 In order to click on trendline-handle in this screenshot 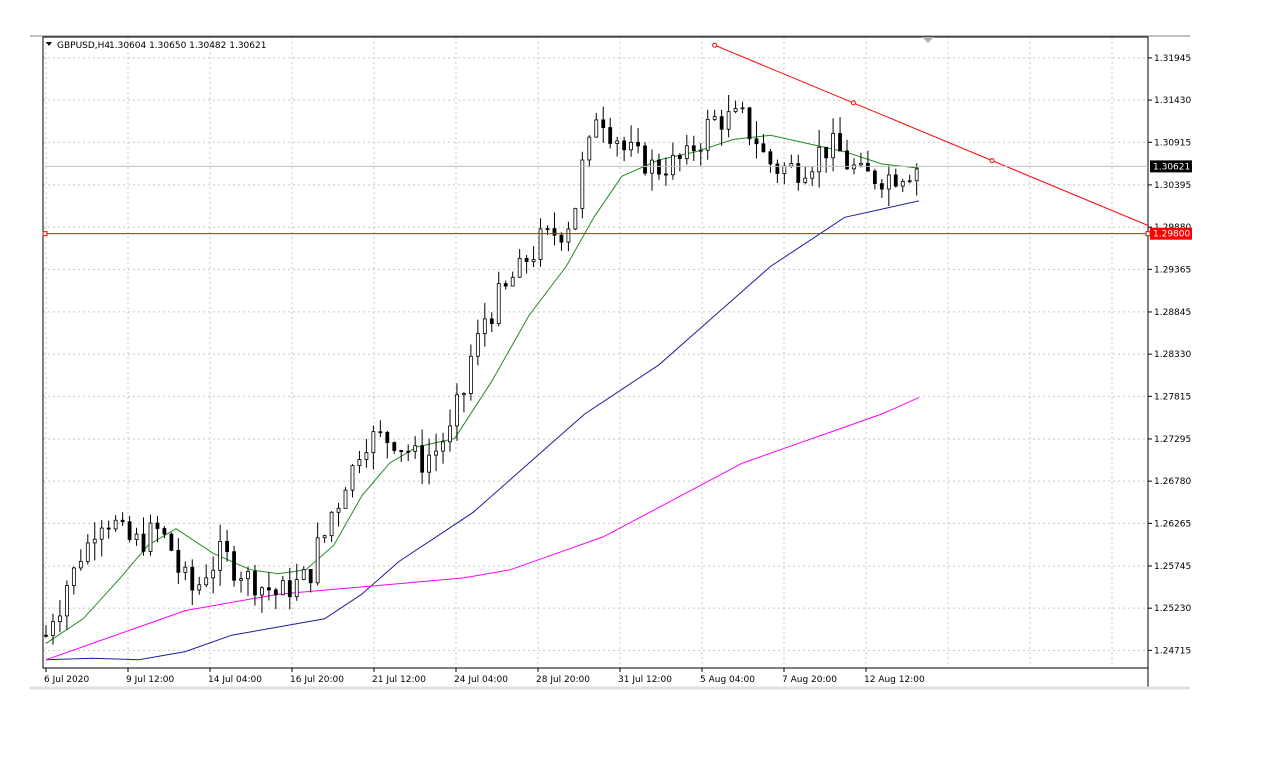, I will do `click(853, 103)`.